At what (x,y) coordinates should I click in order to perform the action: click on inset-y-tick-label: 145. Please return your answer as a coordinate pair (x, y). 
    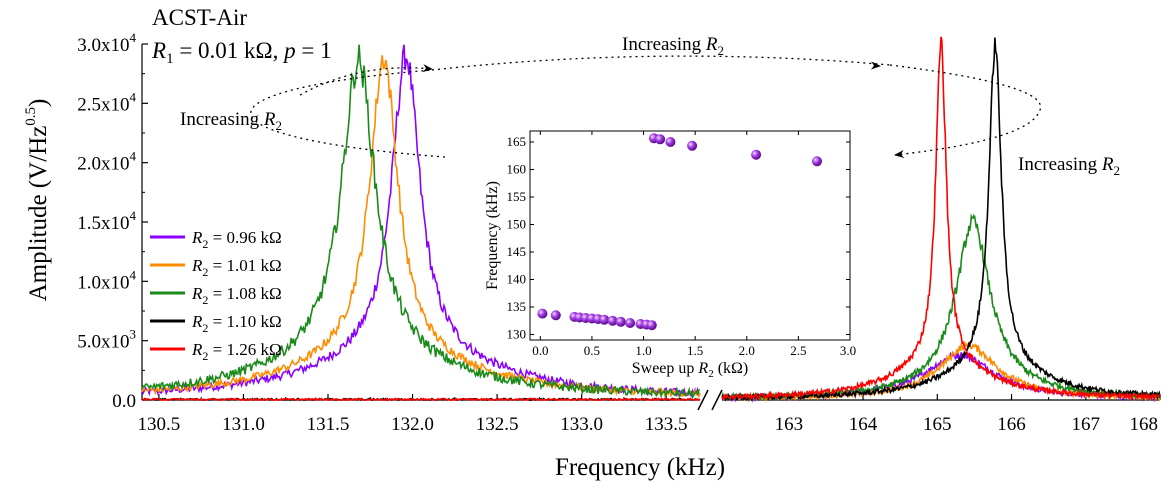
    Looking at the image, I should click on (517, 251).